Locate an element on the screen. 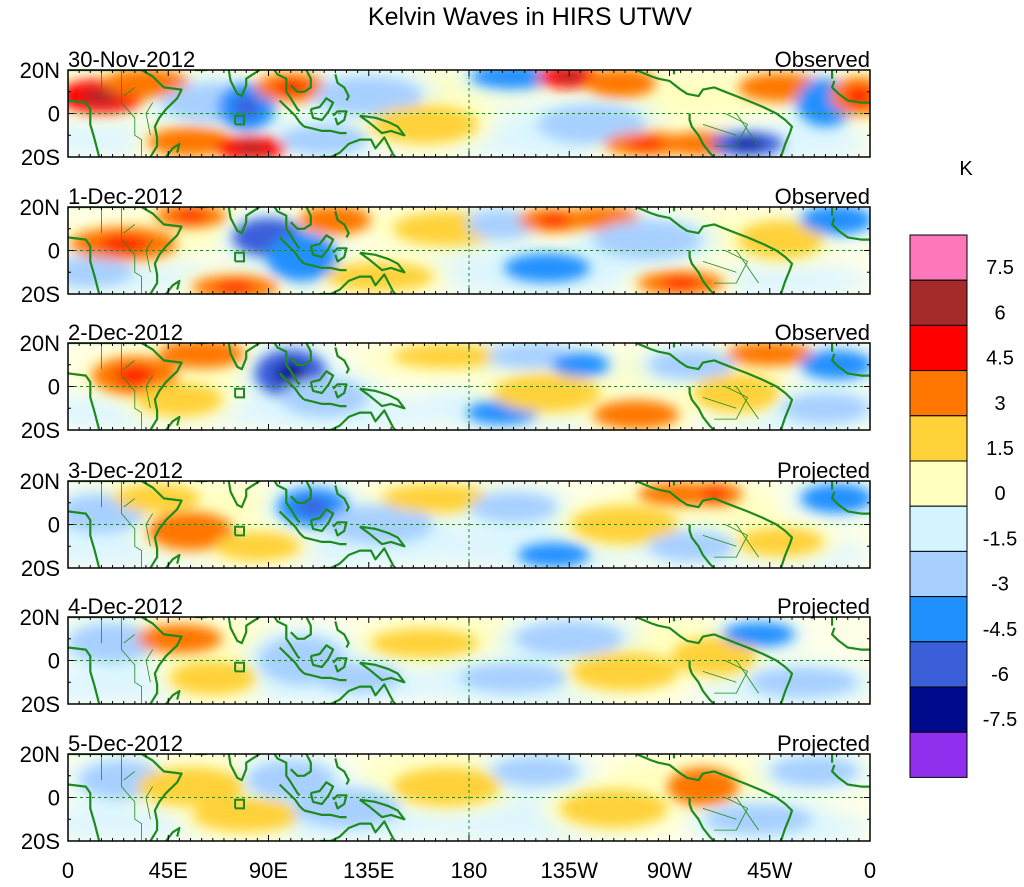 This screenshot has width=1024, height=887. colorbar-level-label: -7.5 is located at coordinates (1000, 720).